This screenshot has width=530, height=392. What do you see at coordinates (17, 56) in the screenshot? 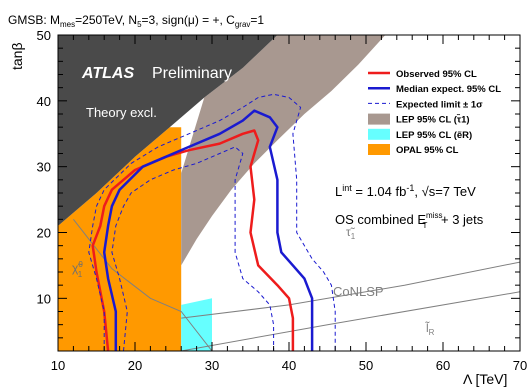
I see `y-axis-title: tanβ` at bounding box center [17, 56].